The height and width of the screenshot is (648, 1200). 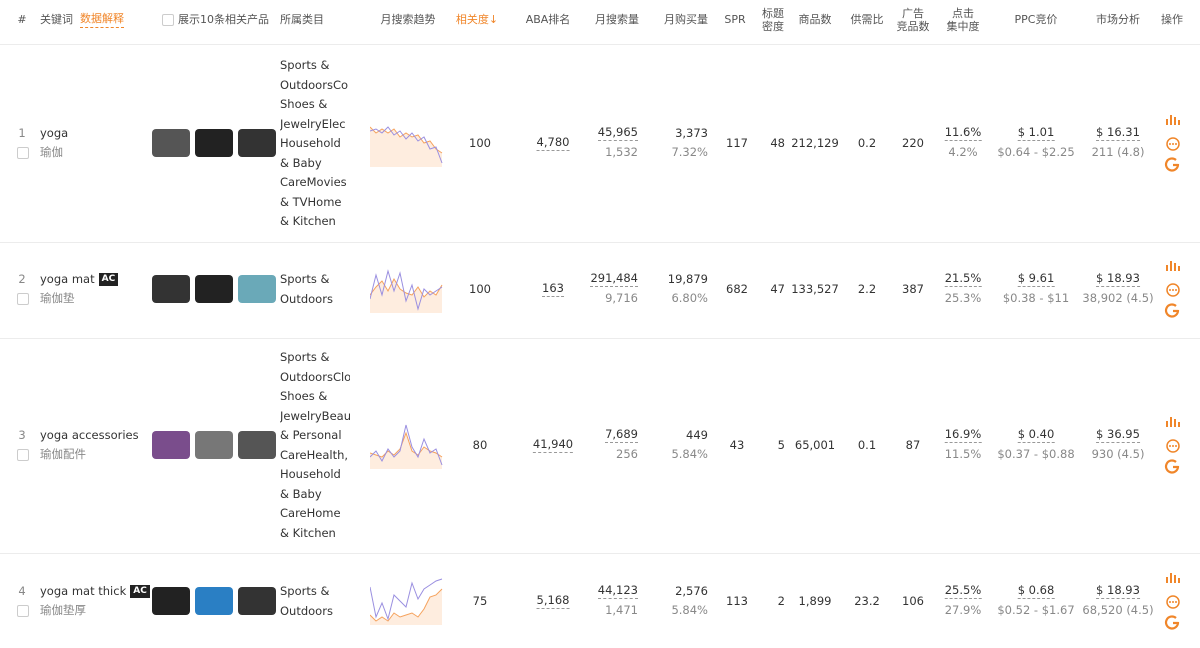 I want to click on market-price: $ 36.95, so click(x=1118, y=435).